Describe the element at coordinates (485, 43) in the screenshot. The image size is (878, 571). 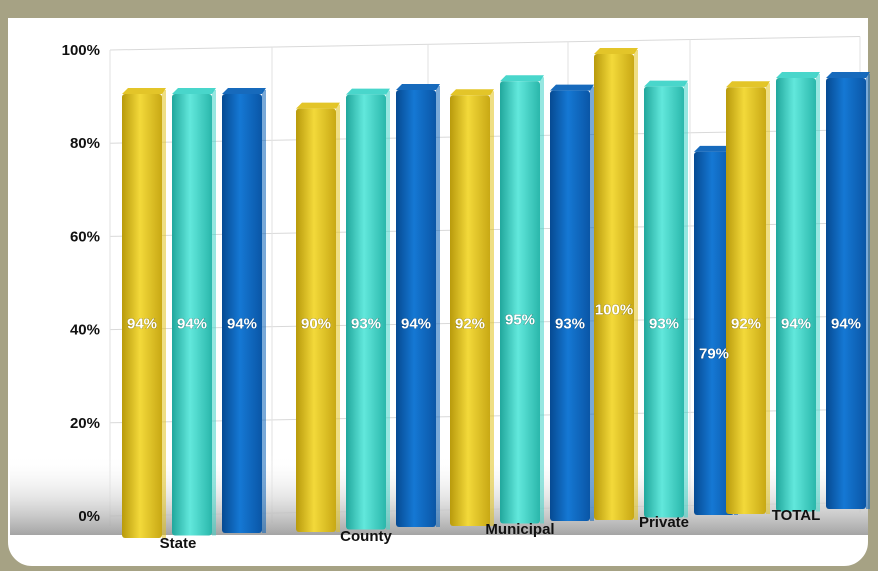
I see `gridline` at that location.